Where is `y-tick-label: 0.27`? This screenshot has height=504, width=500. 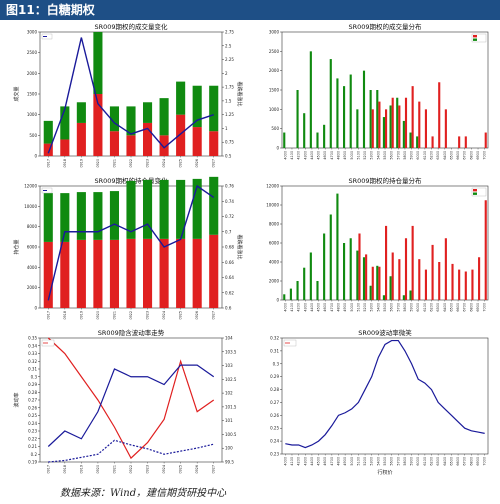
y-tick-label: 0.27 is located at coordinates (32, 400).